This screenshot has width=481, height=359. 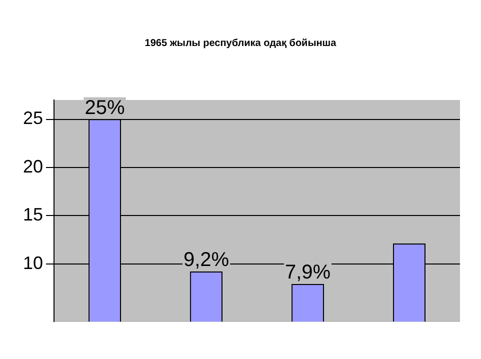 What do you see at coordinates (33, 262) in the screenshot?
I see `y-tick-label: 10` at bounding box center [33, 262].